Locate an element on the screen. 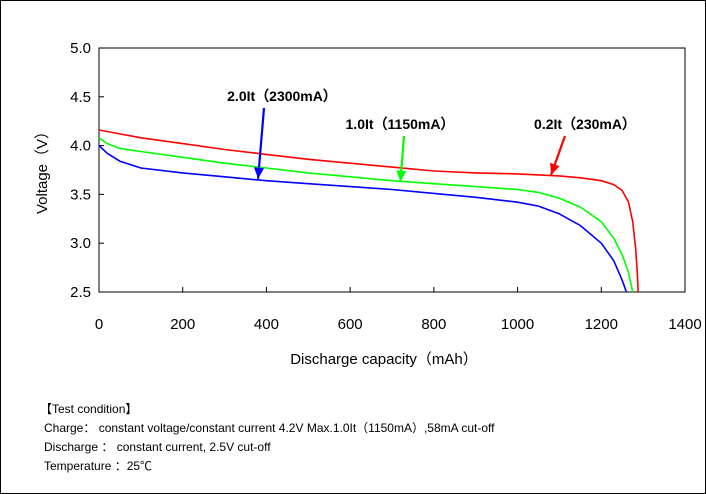  x-tick-label: 0 is located at coordinates (99, 324).